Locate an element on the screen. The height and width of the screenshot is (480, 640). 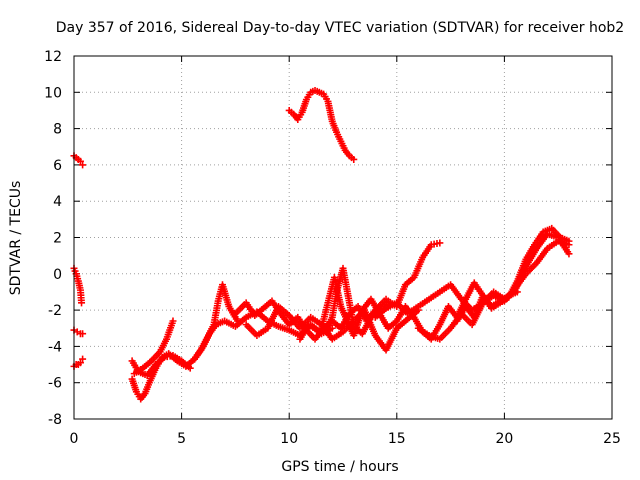
y-tick-label: 4 is located at coordinates (57, 202).